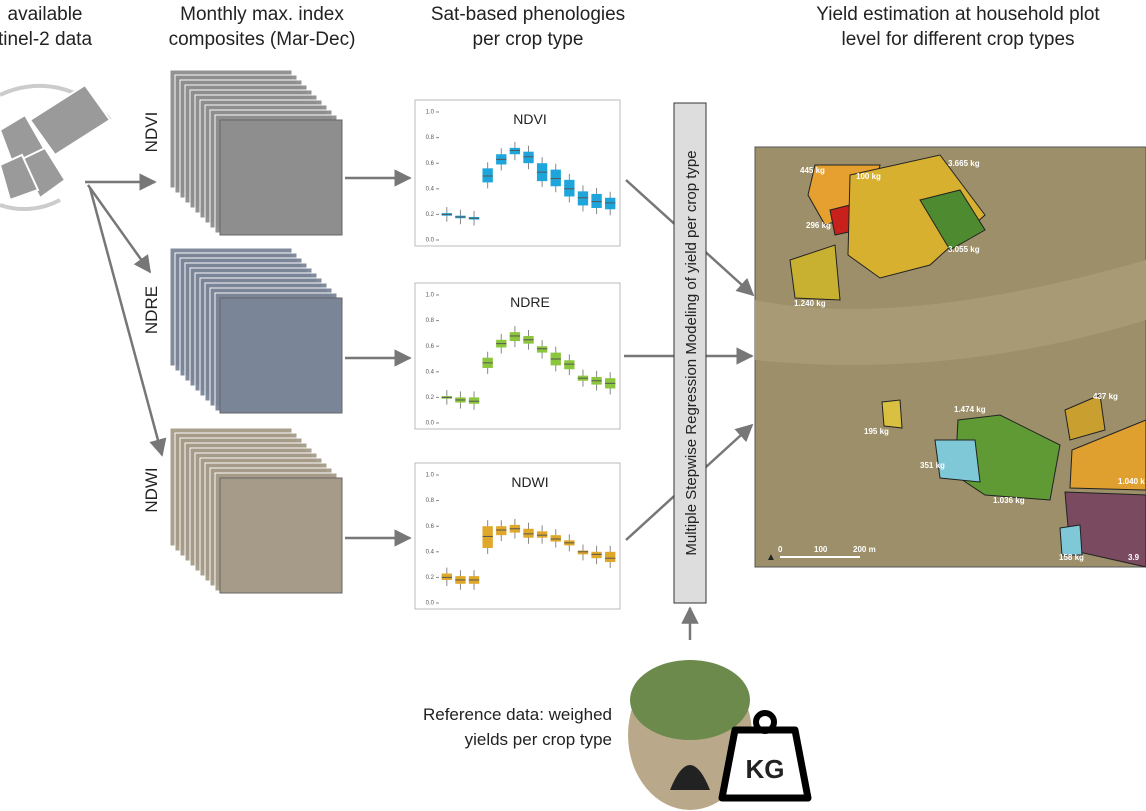 The height and width of the screenshot is (811, 1146). I want to click on scale-label: 200 m, so click(864, 549).